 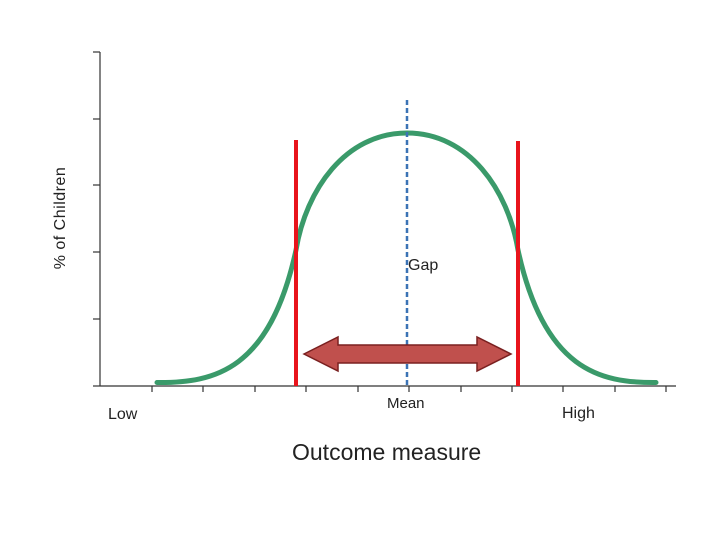 What do you see at coordinates (60, 218) in the screenshot?
I see `y-axis-label: % of Children` at bounding box center [60, 218].